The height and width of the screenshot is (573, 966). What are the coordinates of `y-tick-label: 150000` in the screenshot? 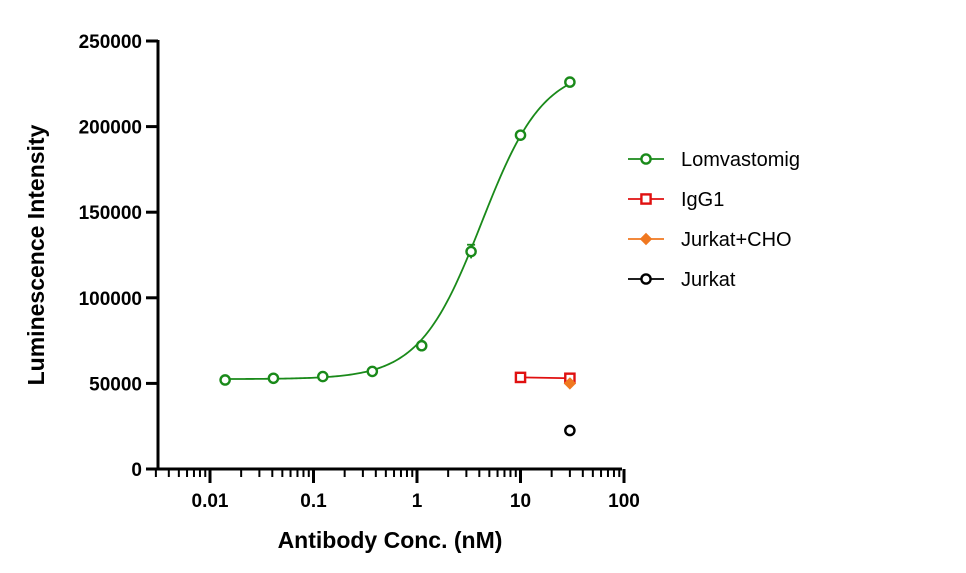 It's located at (110, 213).